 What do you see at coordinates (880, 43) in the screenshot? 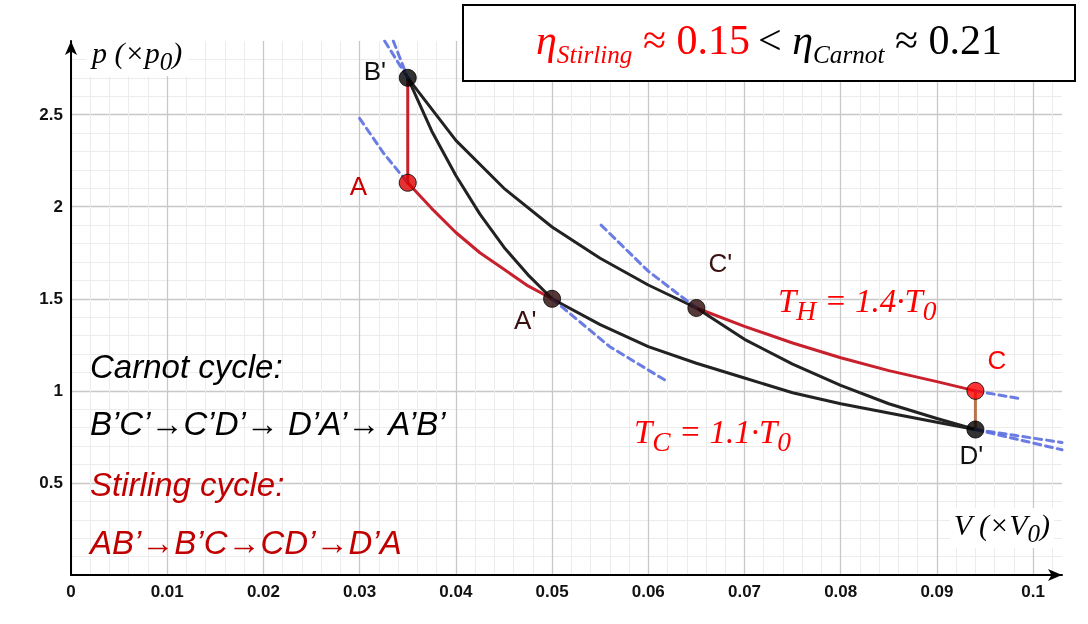
I see `annotation: < η$_{Carnot}$ ≈ 0.21` at bounding box center [880, 43].